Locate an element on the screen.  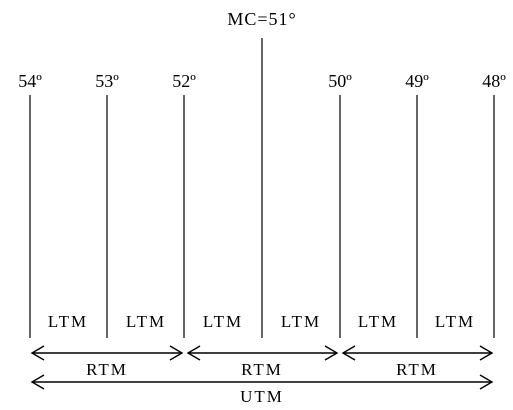
rtm-label-2: RTM is located at coordinates (262, 369).